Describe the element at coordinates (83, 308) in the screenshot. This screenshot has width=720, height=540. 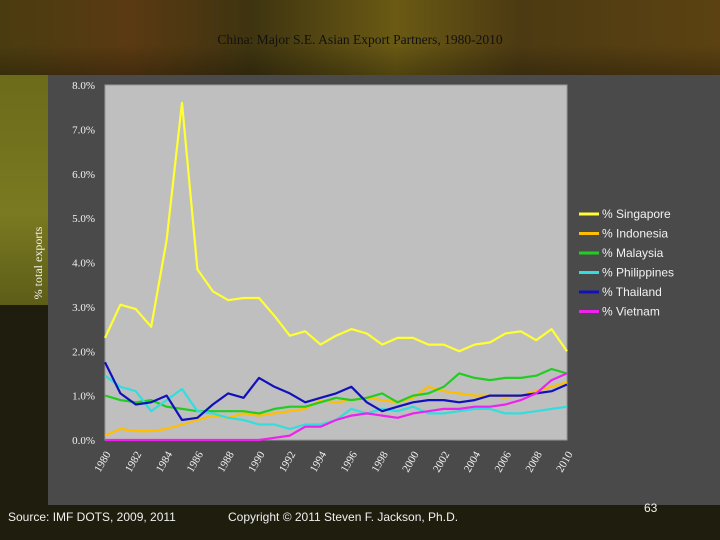
I see `y-tick-label: 3.0%` at that location.